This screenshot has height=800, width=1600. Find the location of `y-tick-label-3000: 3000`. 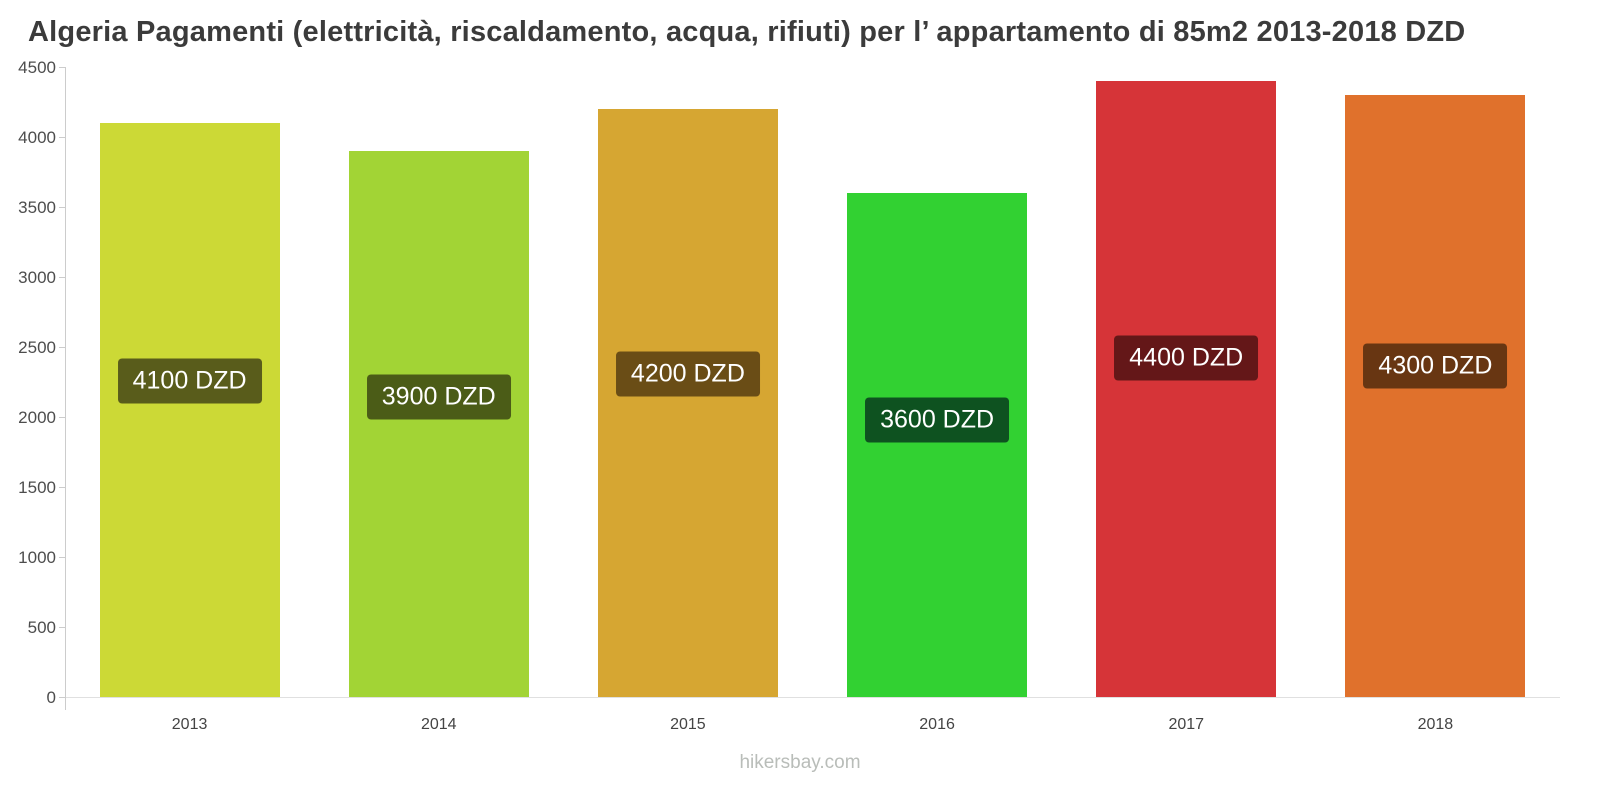

y-tick-label-3000: 3000 is located at coordinates (37, 277).